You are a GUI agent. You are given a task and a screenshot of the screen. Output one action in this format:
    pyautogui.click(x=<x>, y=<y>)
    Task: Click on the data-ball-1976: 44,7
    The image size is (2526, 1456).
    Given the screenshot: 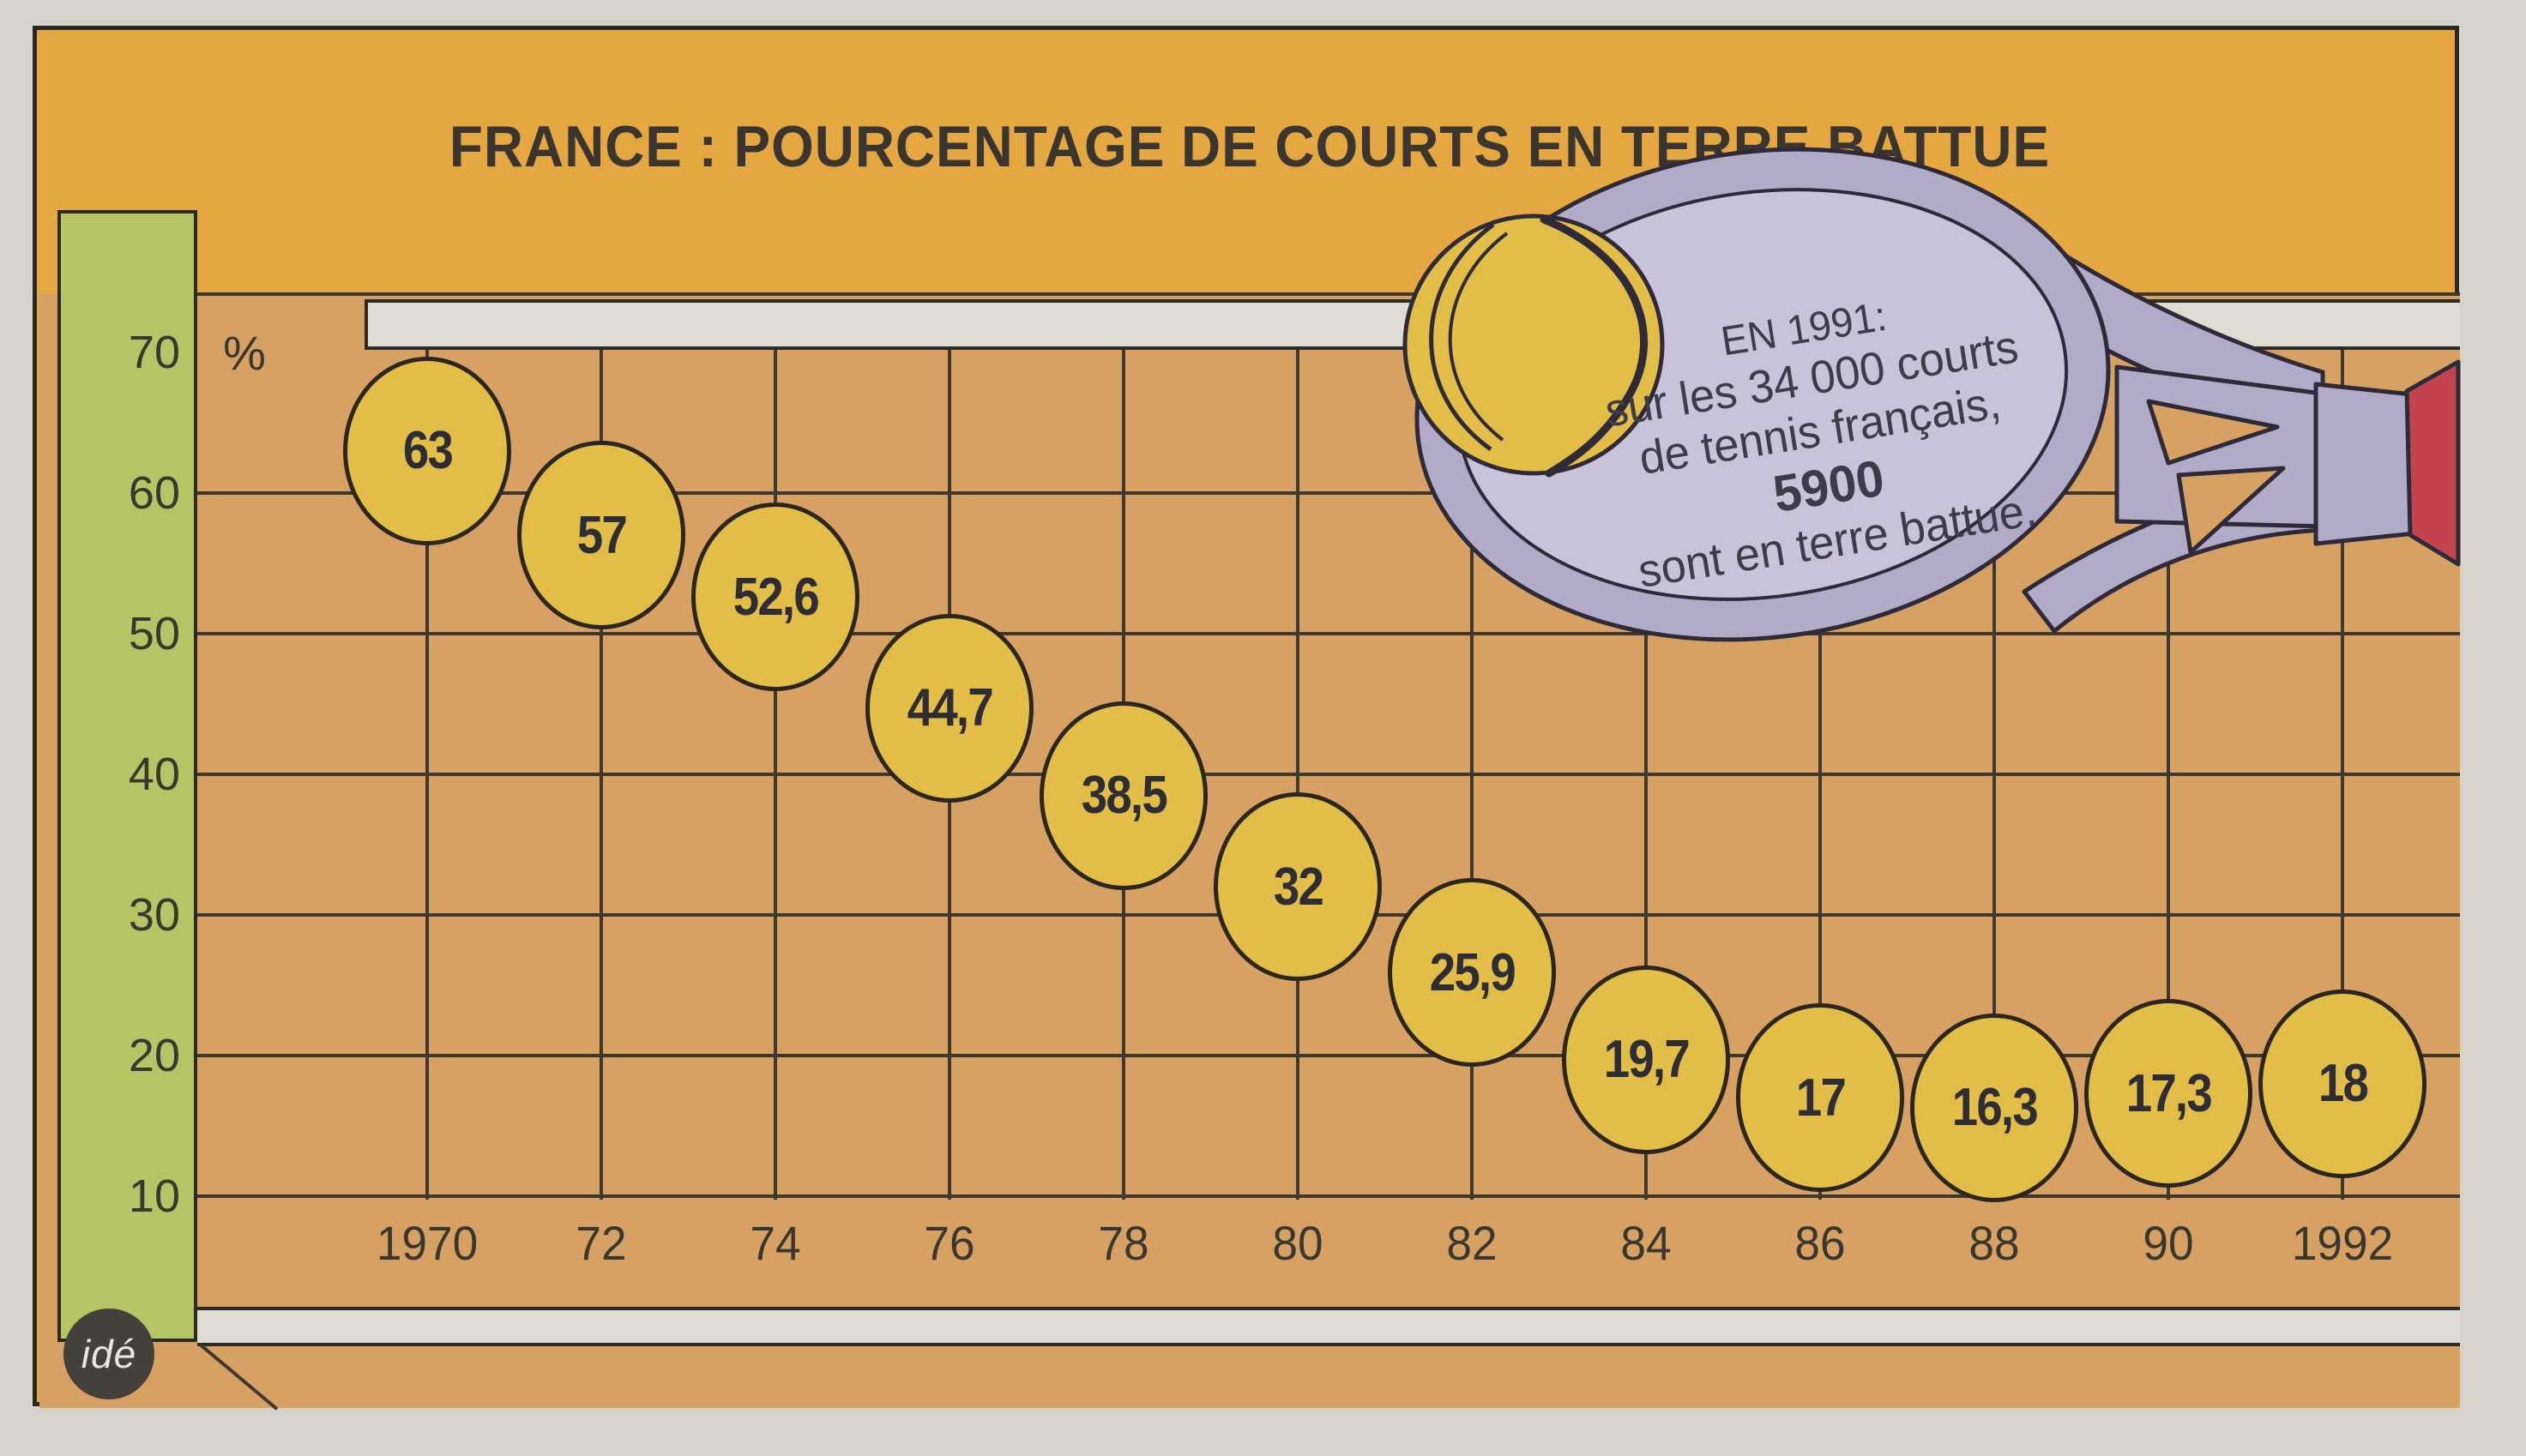 What is the action you would take?
    pyautogui.click(x=949, y=708)
    